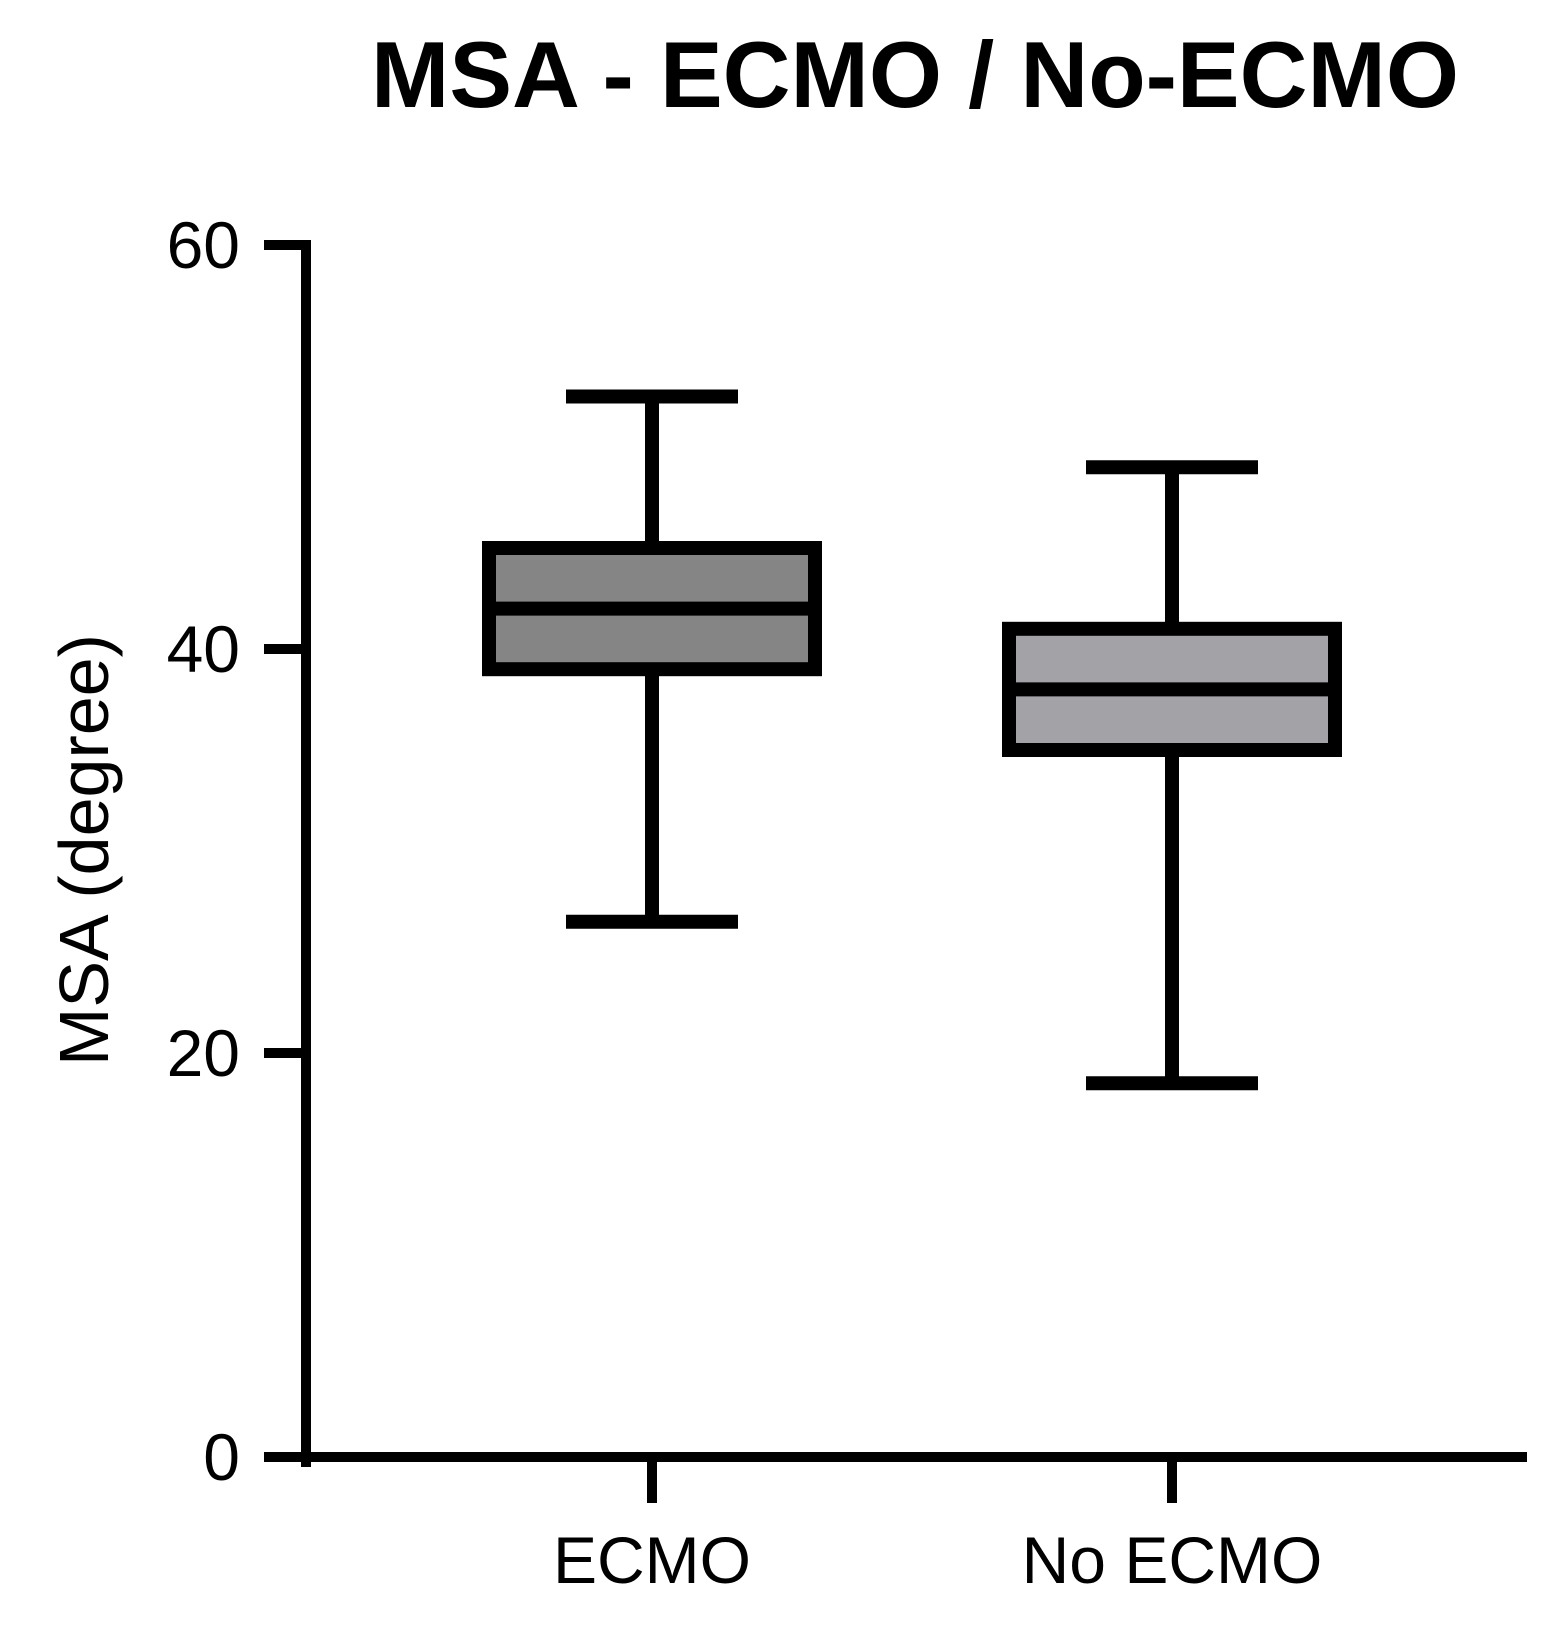  I want to click on y-axis-ticks: 0 20 40 60, so click(236, 851).